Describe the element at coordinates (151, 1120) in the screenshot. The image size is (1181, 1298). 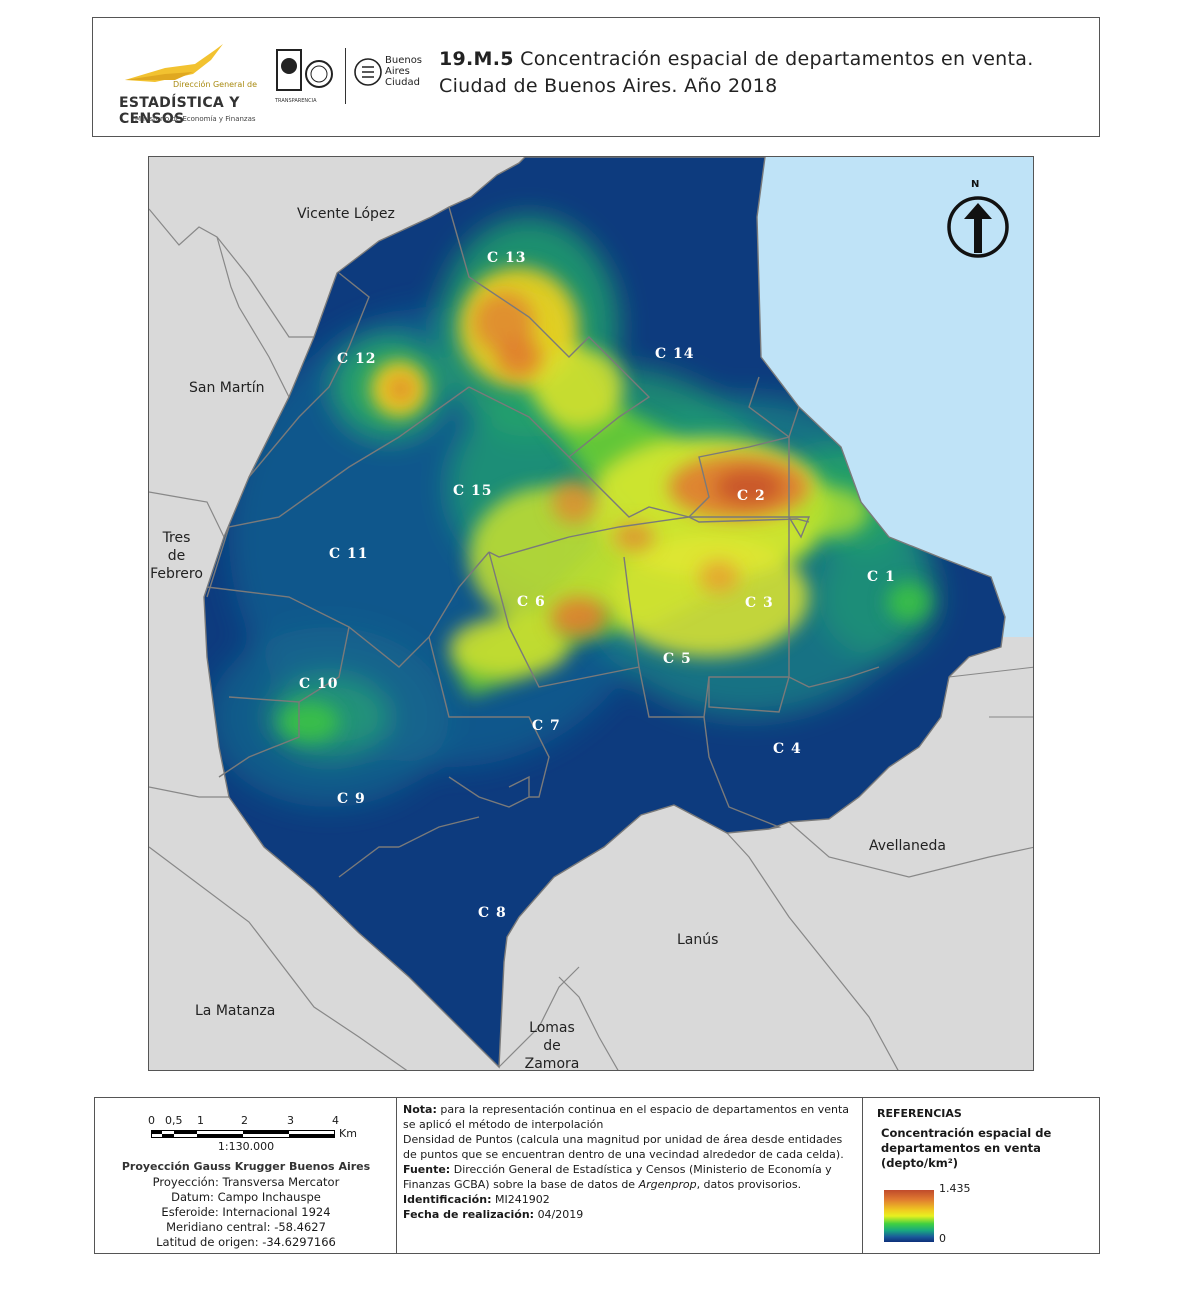
I see `scale-tick-0: 0` at that location.